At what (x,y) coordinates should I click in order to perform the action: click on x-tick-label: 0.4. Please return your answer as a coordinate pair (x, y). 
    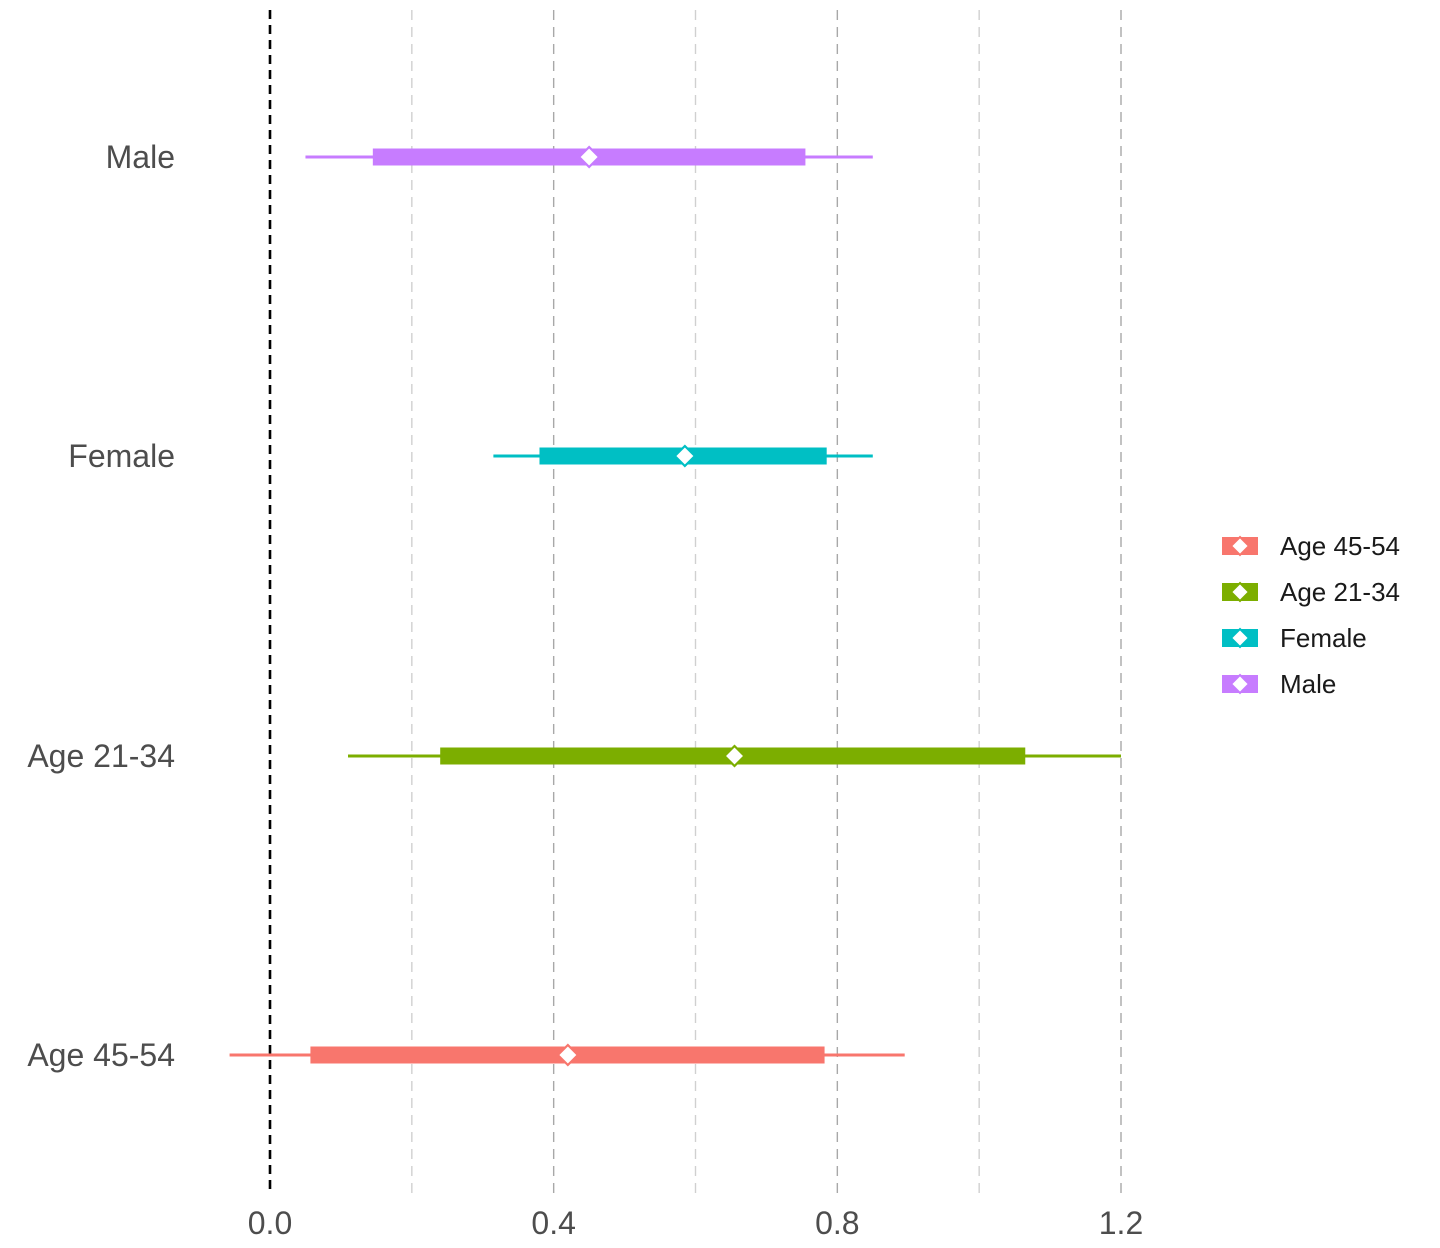
    Looking at the image, I should click on (553, 1223).